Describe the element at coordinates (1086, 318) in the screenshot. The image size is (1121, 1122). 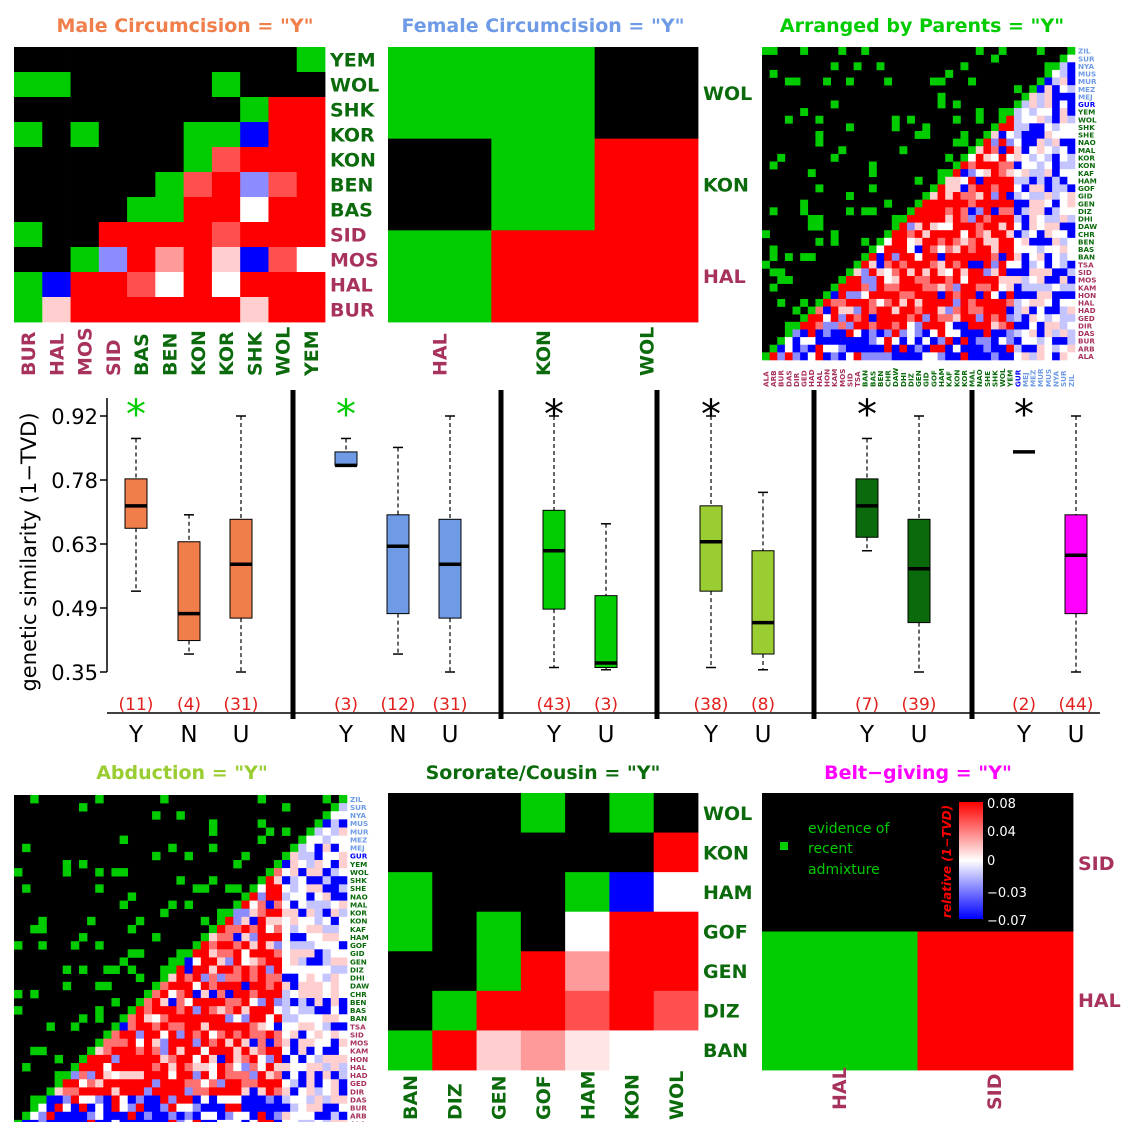
I see `arranged-row-label: GED` at that location.